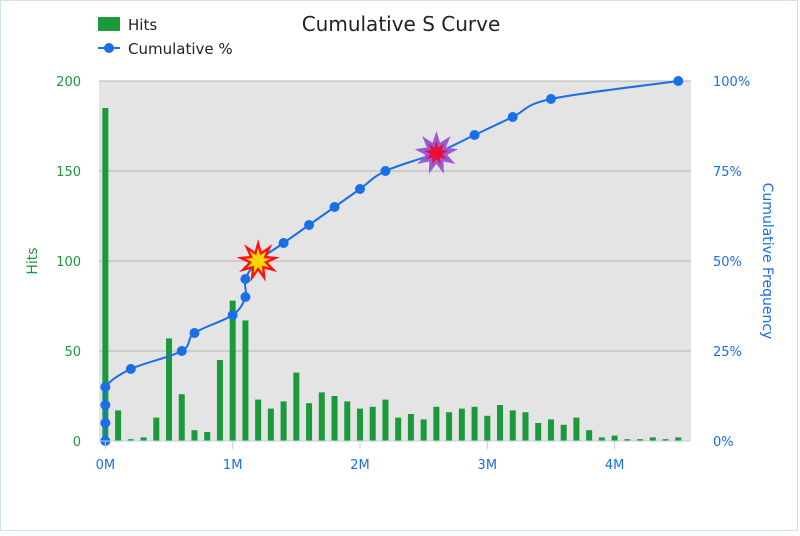  Describe the element at coordinates (77, 442) in the screenshot. I see `y-left-tick-label: 0` at that location.